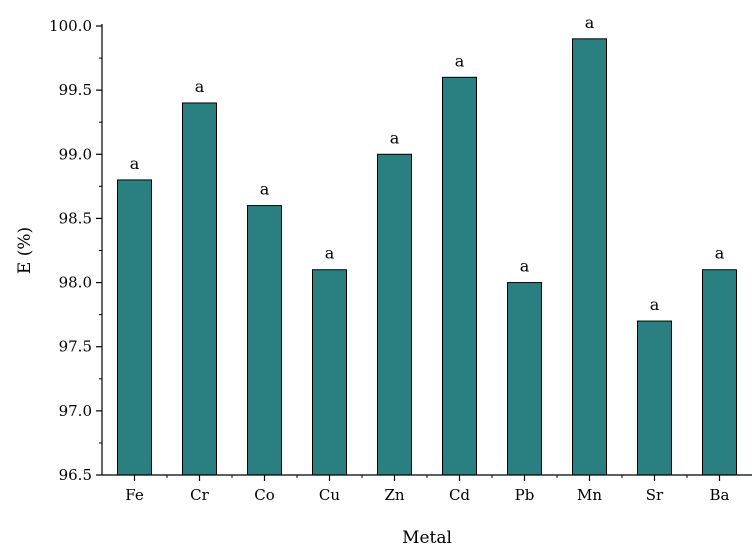 This screenshot has height=552, width=754. Describe the element at coordinates (264, 495) in the screenshot. I see `x-tick-label: Co` at that location.